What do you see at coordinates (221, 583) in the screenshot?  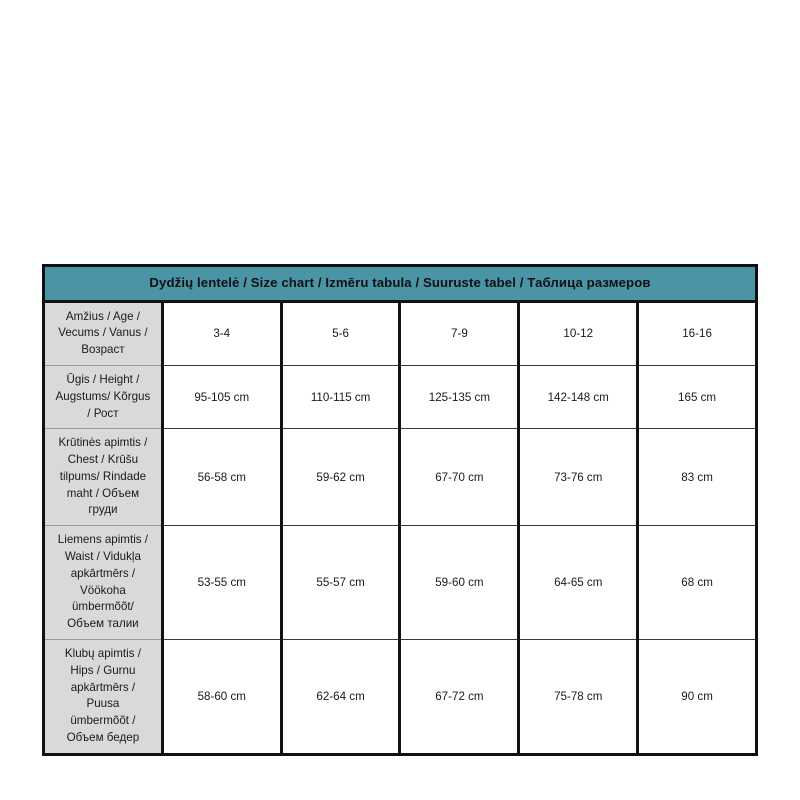 I see `cell-waist-size-1: 53-55 cm` at bounding box center [221, 583].